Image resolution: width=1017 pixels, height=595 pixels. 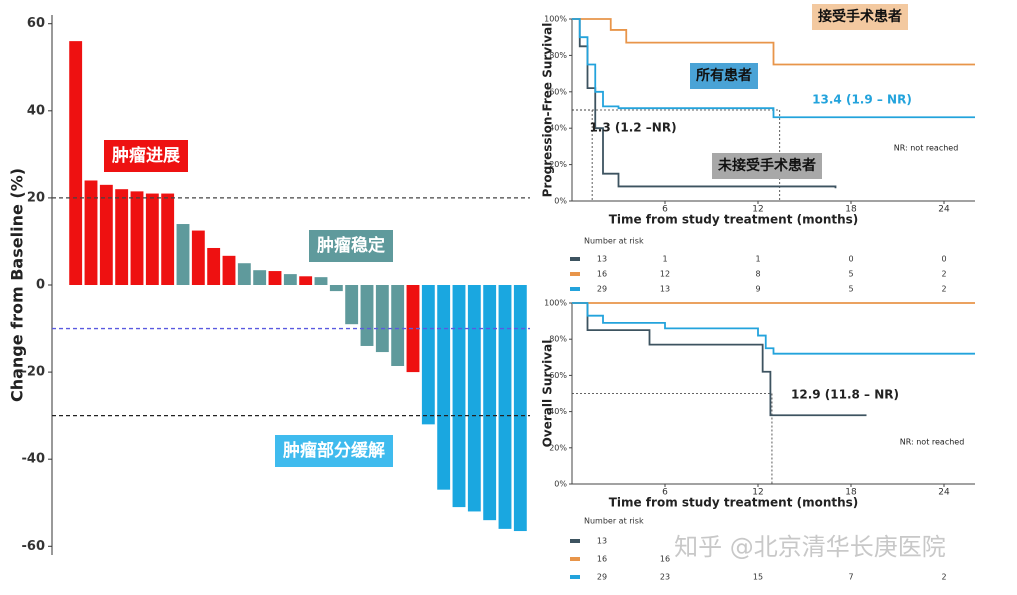 I want to click on legend-label: 肿瘤稳定, so click(x=351, y=245).